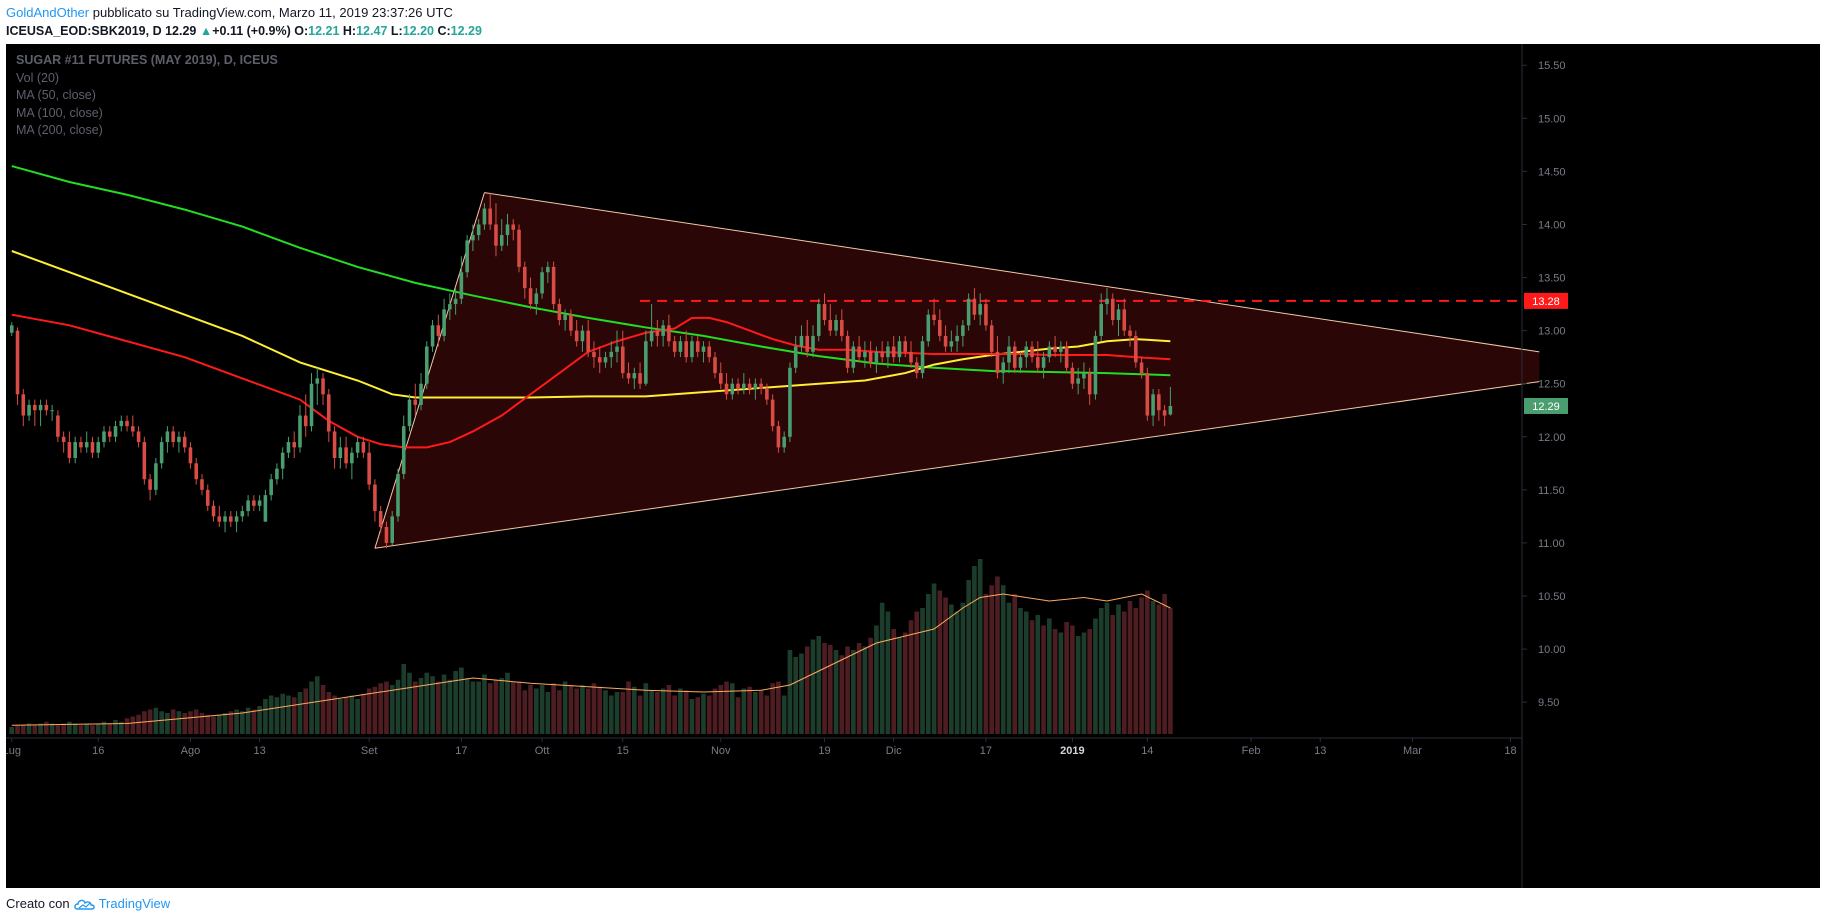 Image resolution: width=1828 pixels, height=922 pixels. Describe the element at coordinates (48, 12) in the screenshot. I see `author-link: GoldAndOther` at that location.